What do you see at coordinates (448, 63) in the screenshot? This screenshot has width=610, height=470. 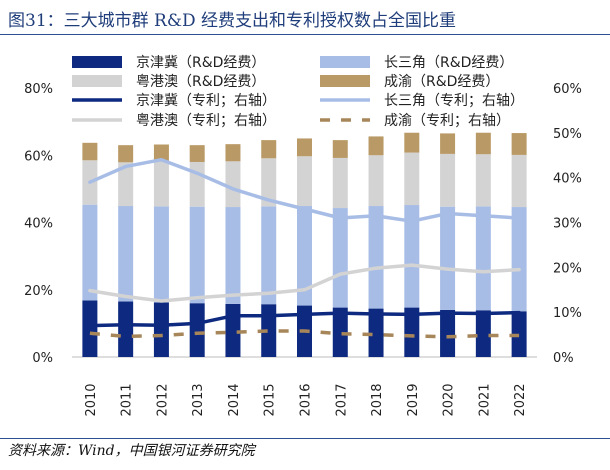 I see `legend-label: 长三角（R&D经费）` at bounding box center [448, 63].